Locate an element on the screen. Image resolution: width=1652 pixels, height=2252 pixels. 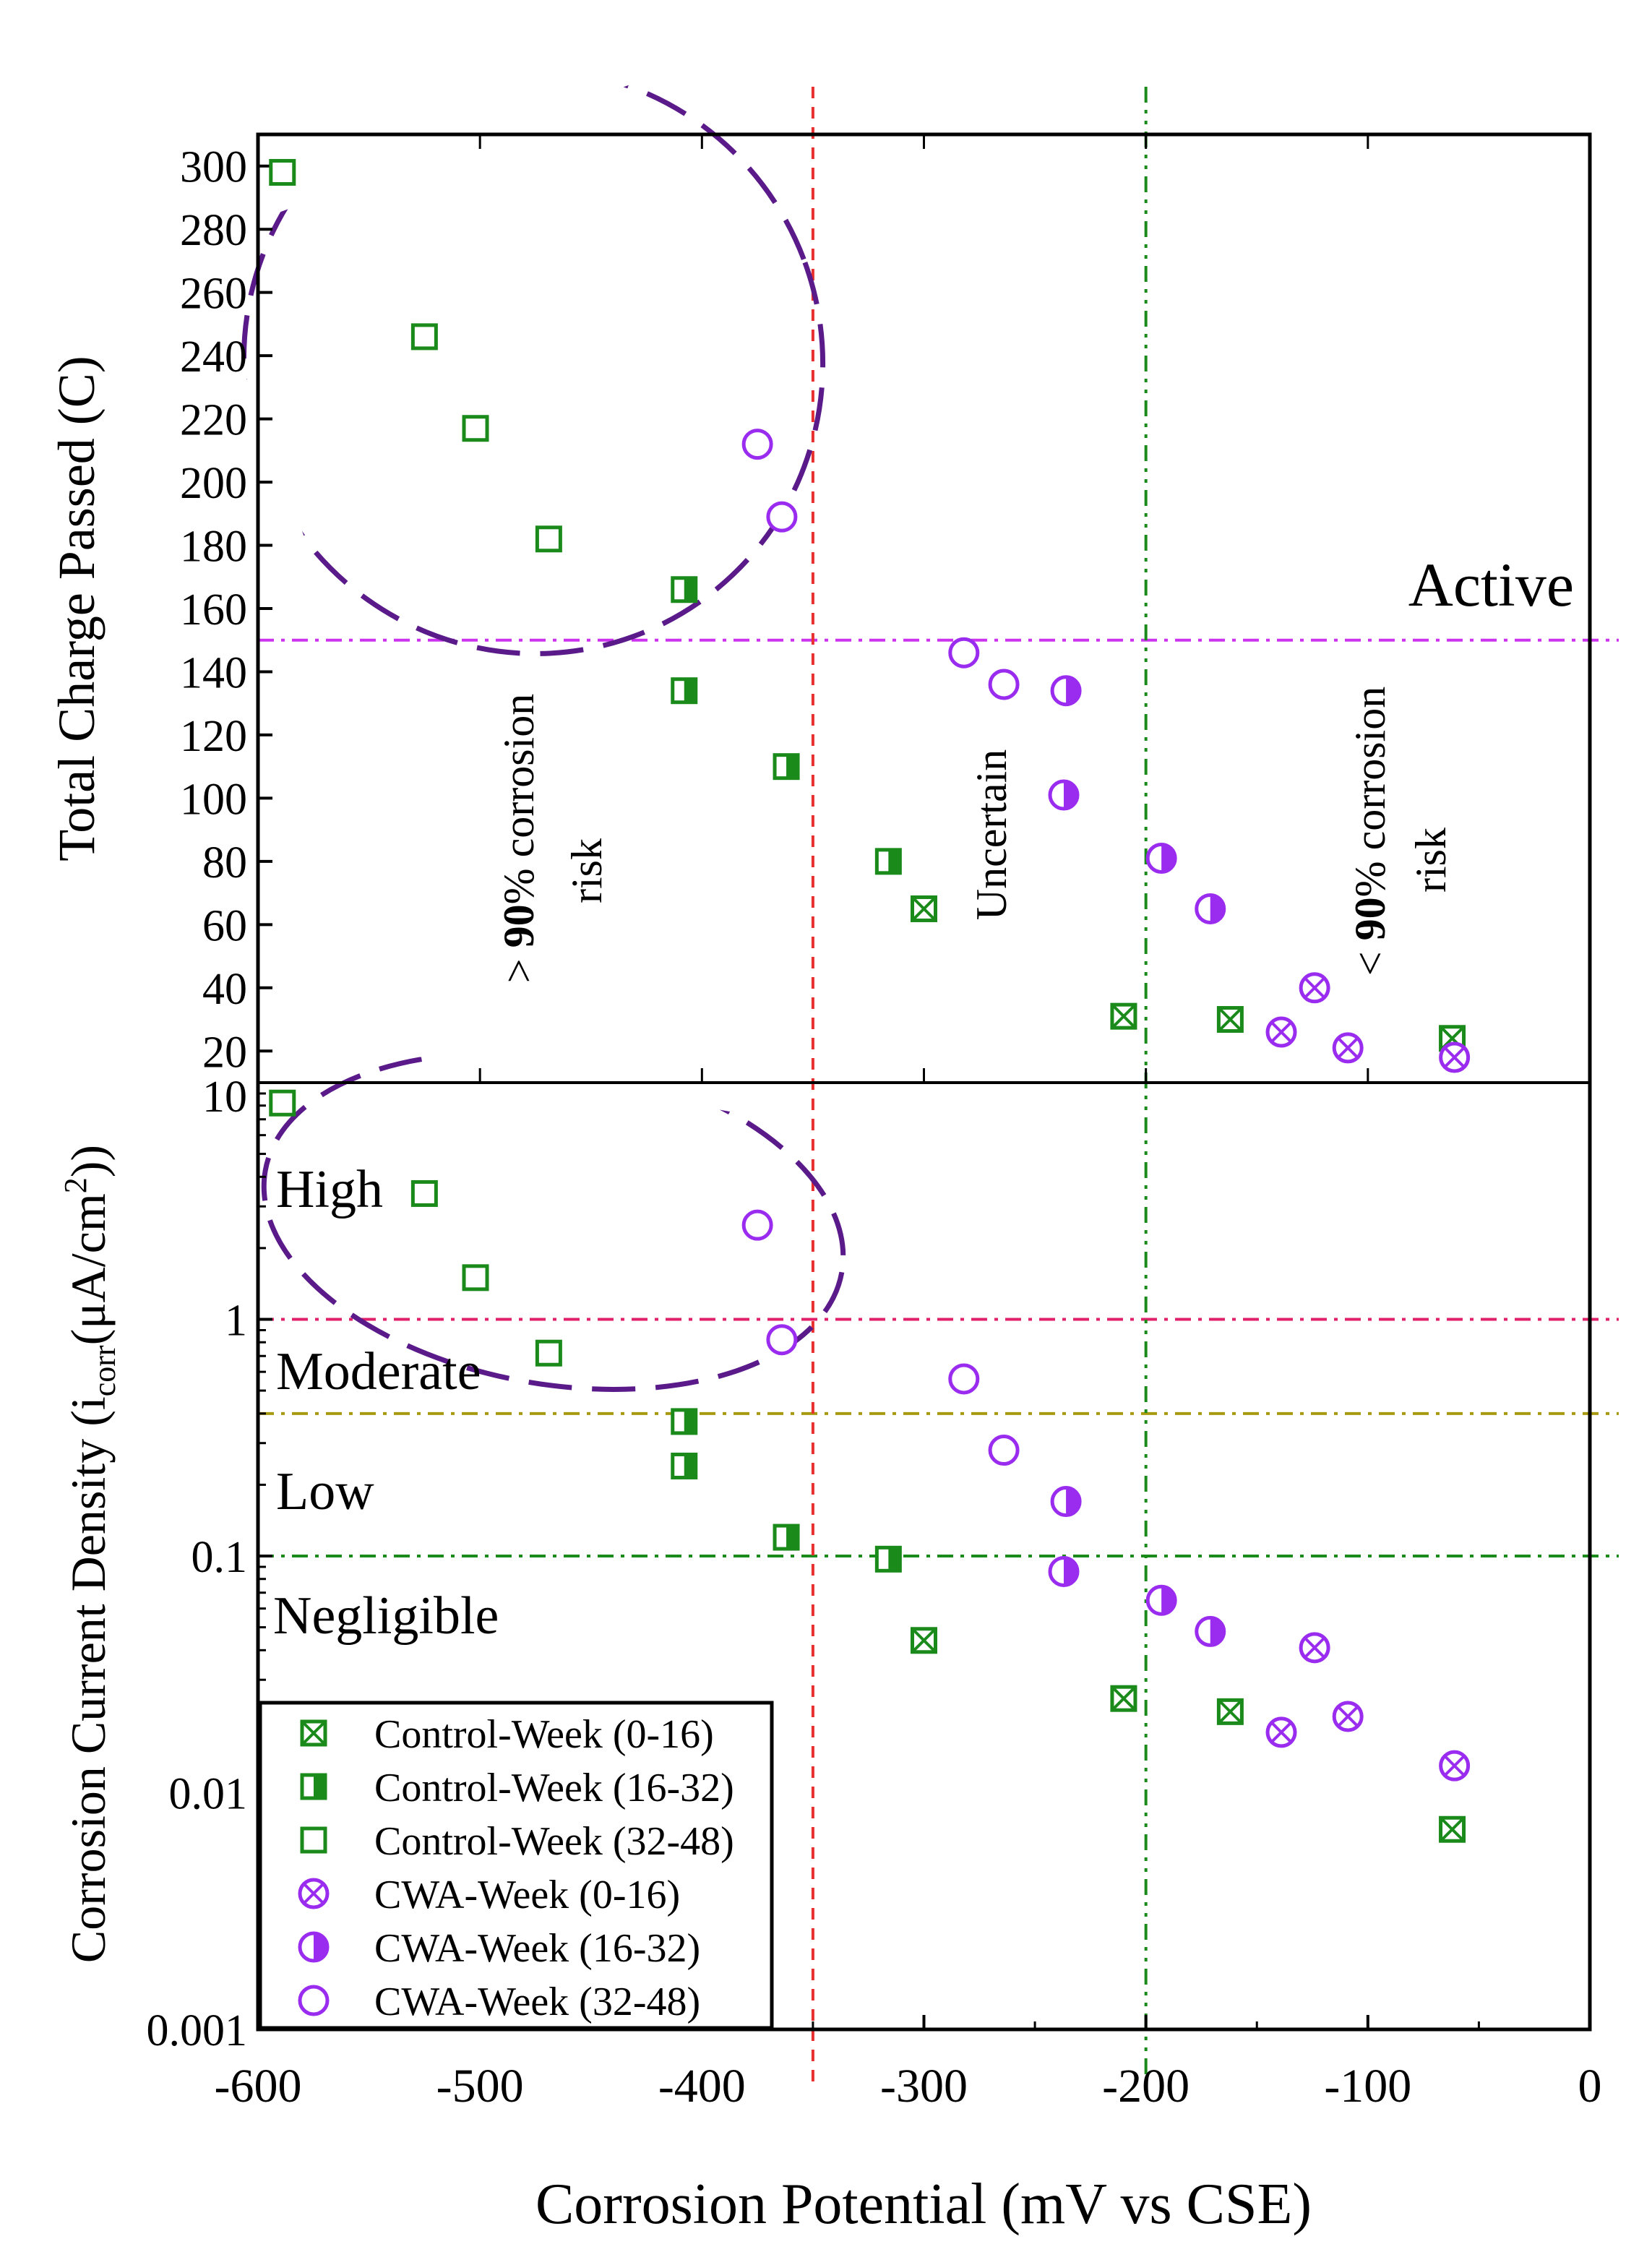
legend-marker-cross is located at coordinates (313, 1894).